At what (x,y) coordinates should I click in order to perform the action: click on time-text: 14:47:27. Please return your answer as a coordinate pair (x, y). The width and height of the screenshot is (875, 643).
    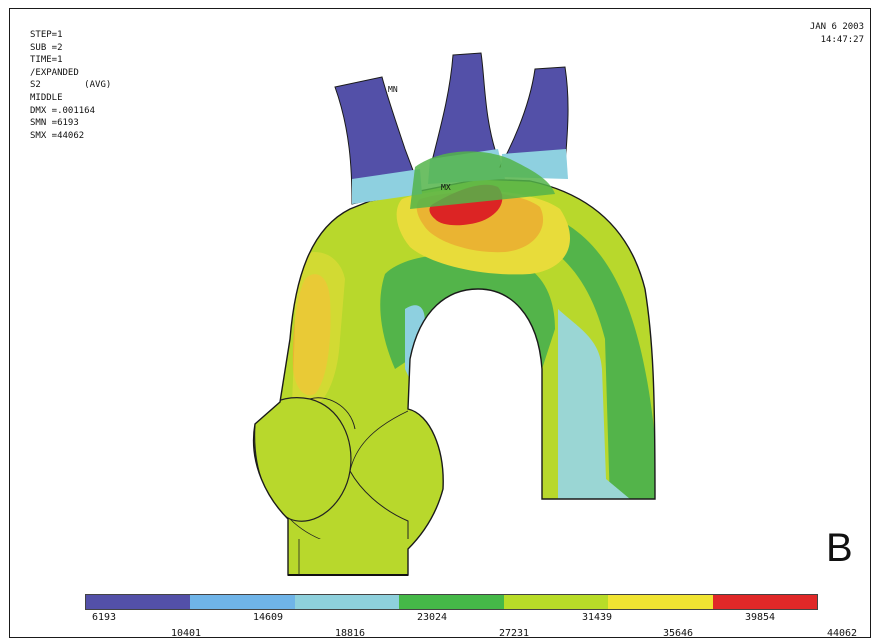
    Looking at the image, I should click on (837, 40).